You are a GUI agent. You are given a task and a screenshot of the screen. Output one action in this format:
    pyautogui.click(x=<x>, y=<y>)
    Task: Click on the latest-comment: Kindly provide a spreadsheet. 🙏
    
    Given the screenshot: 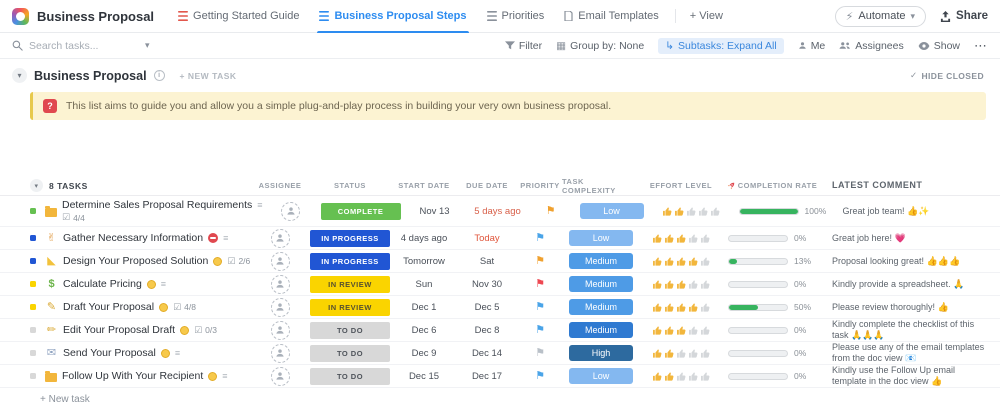 What is the action you would take?
    pyautogui.click(x=898, y=283)
    